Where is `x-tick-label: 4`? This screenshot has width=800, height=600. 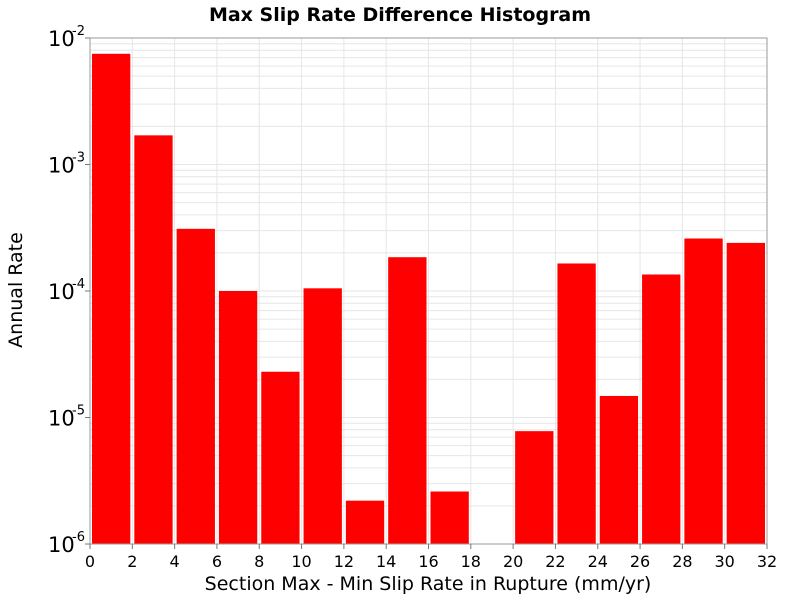 x-tick-label: 4 is located at coordinates (175, 561).